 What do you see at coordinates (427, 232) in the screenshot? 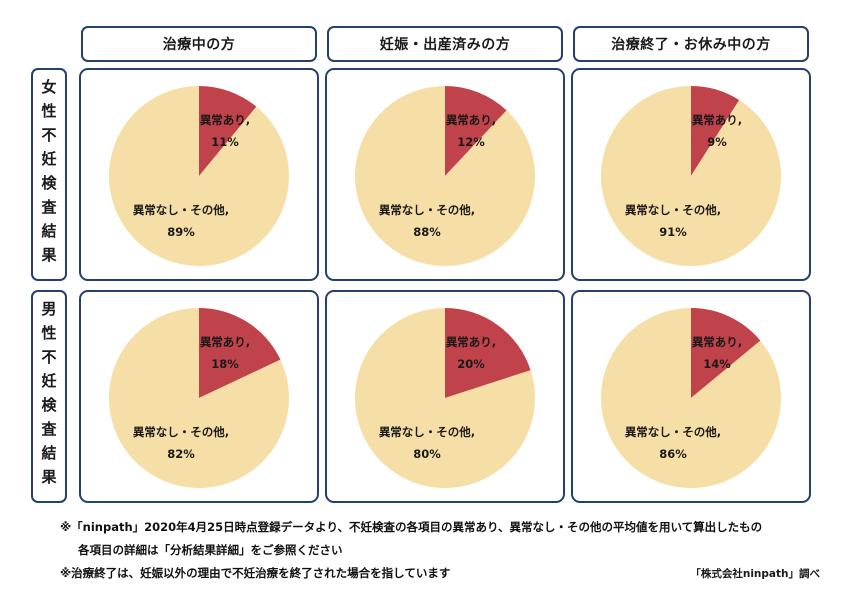
I see `normal-percent: 88%` at bounding box center [427, 232].